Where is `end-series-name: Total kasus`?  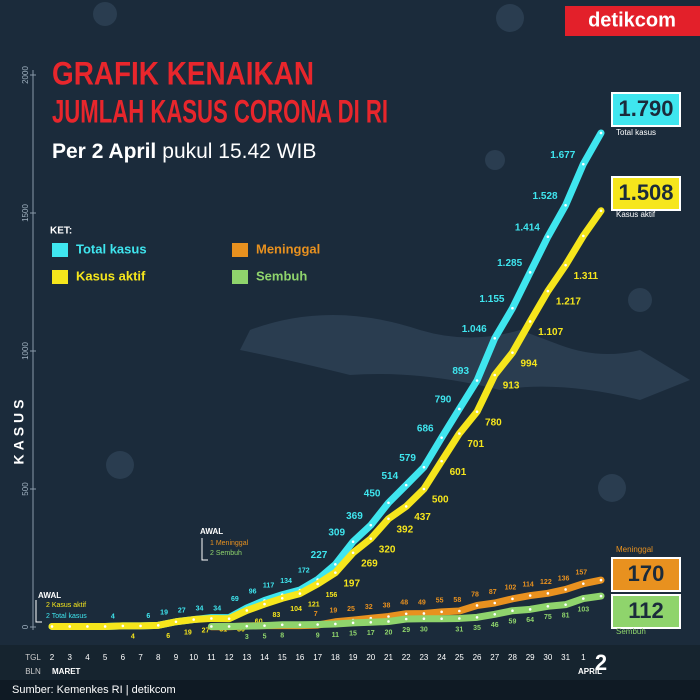
end-series-name: Total kasus is located at coordinates (636, 132).